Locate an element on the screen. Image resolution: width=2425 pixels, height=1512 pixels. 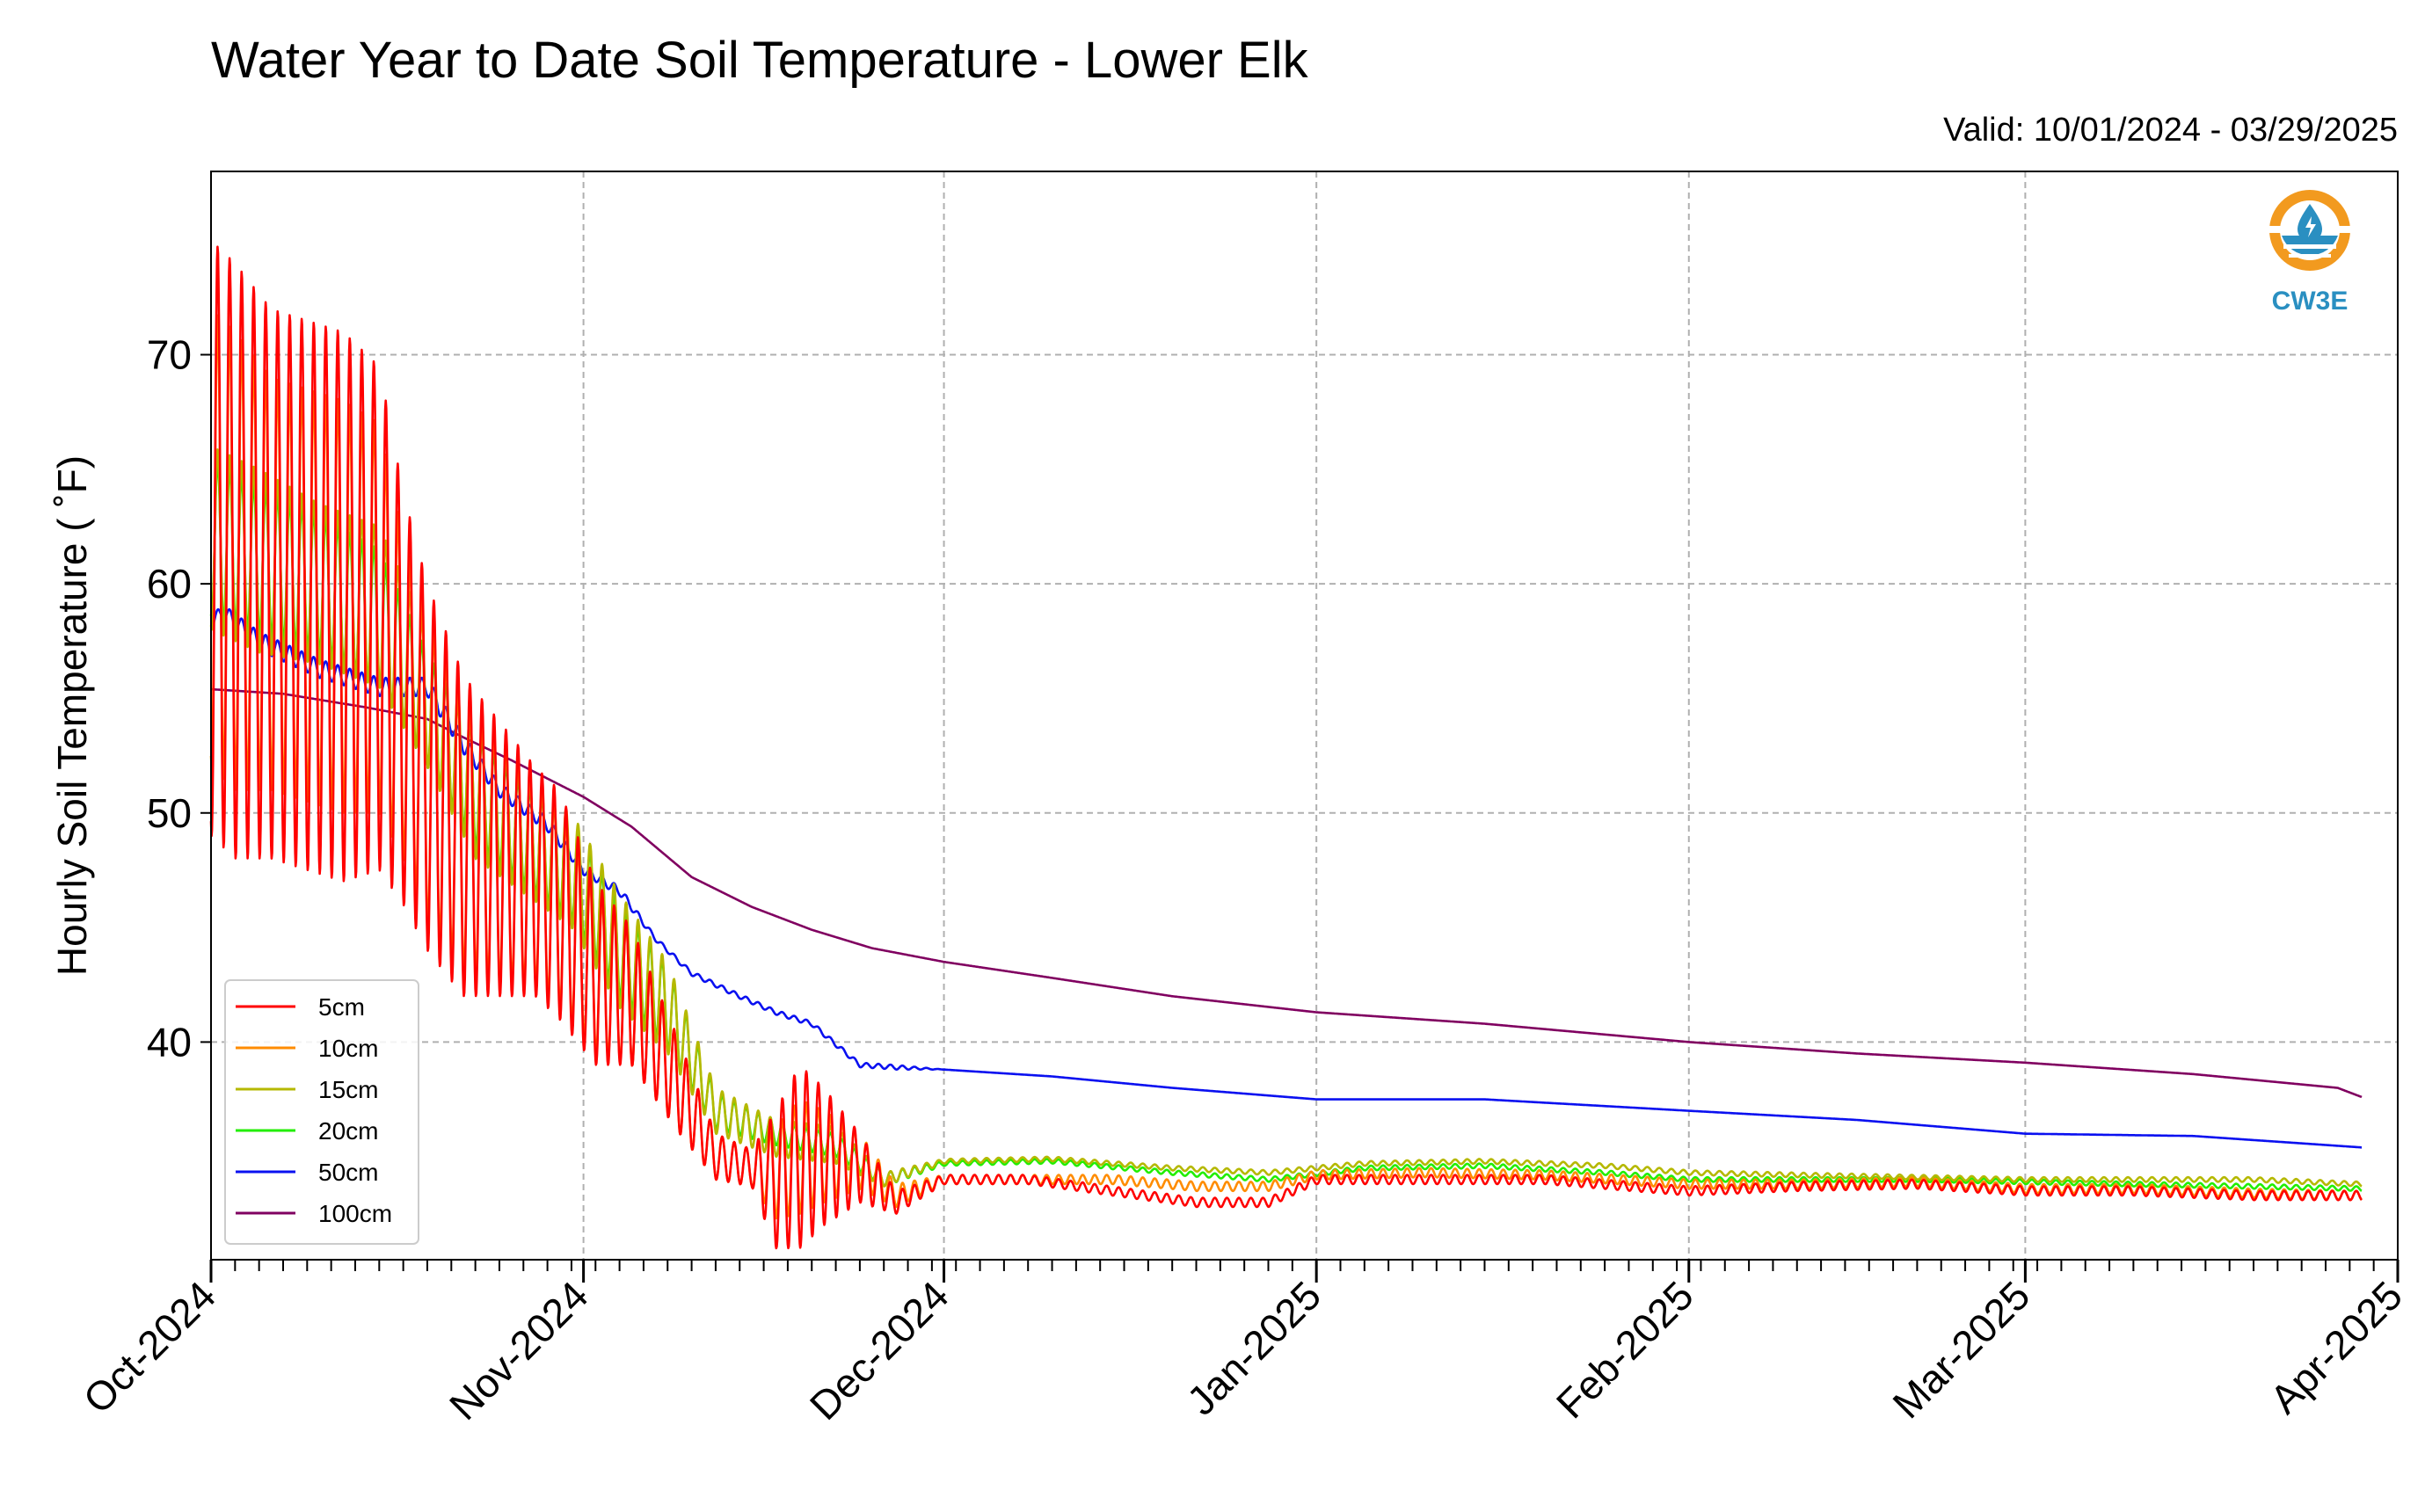
x-tick-label: Dec-2024 is located at coordinates (879, 1350).